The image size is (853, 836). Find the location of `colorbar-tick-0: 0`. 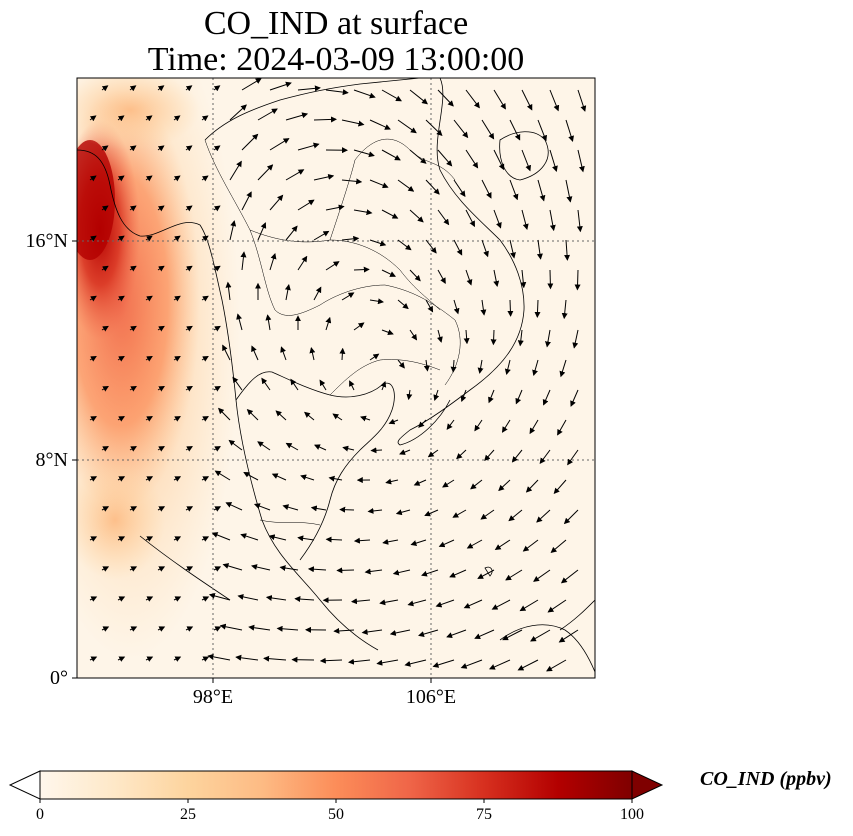

colorbar-tick-0: 0 is located at coordinates (40, 814).